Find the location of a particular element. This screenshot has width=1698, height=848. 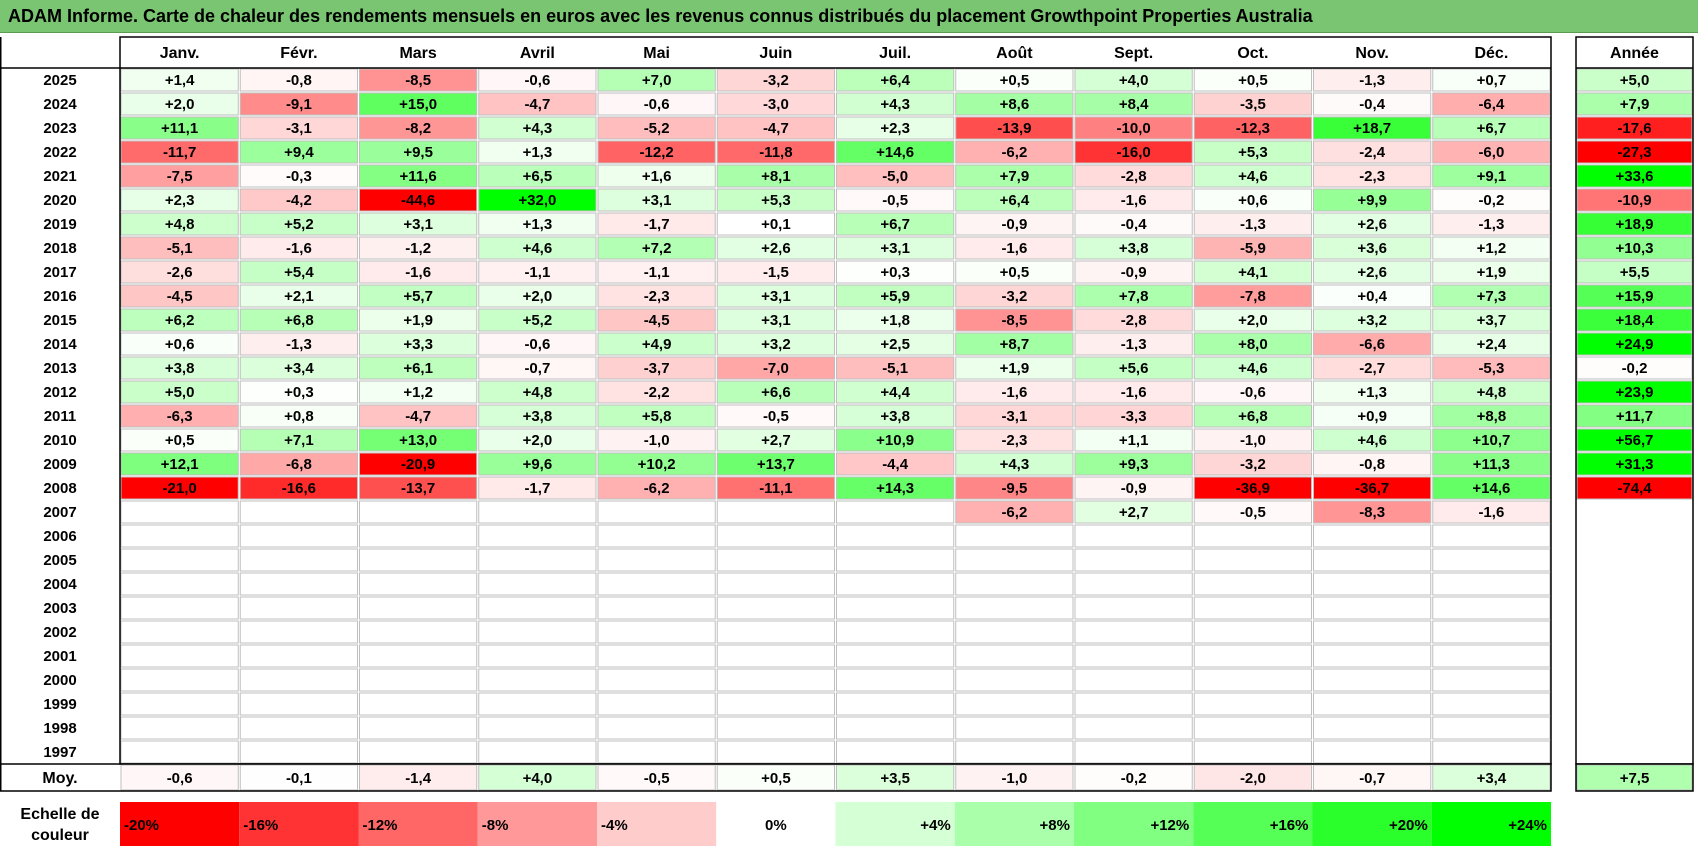

cell-value: -5,0 is located at coordinates (895, 176).